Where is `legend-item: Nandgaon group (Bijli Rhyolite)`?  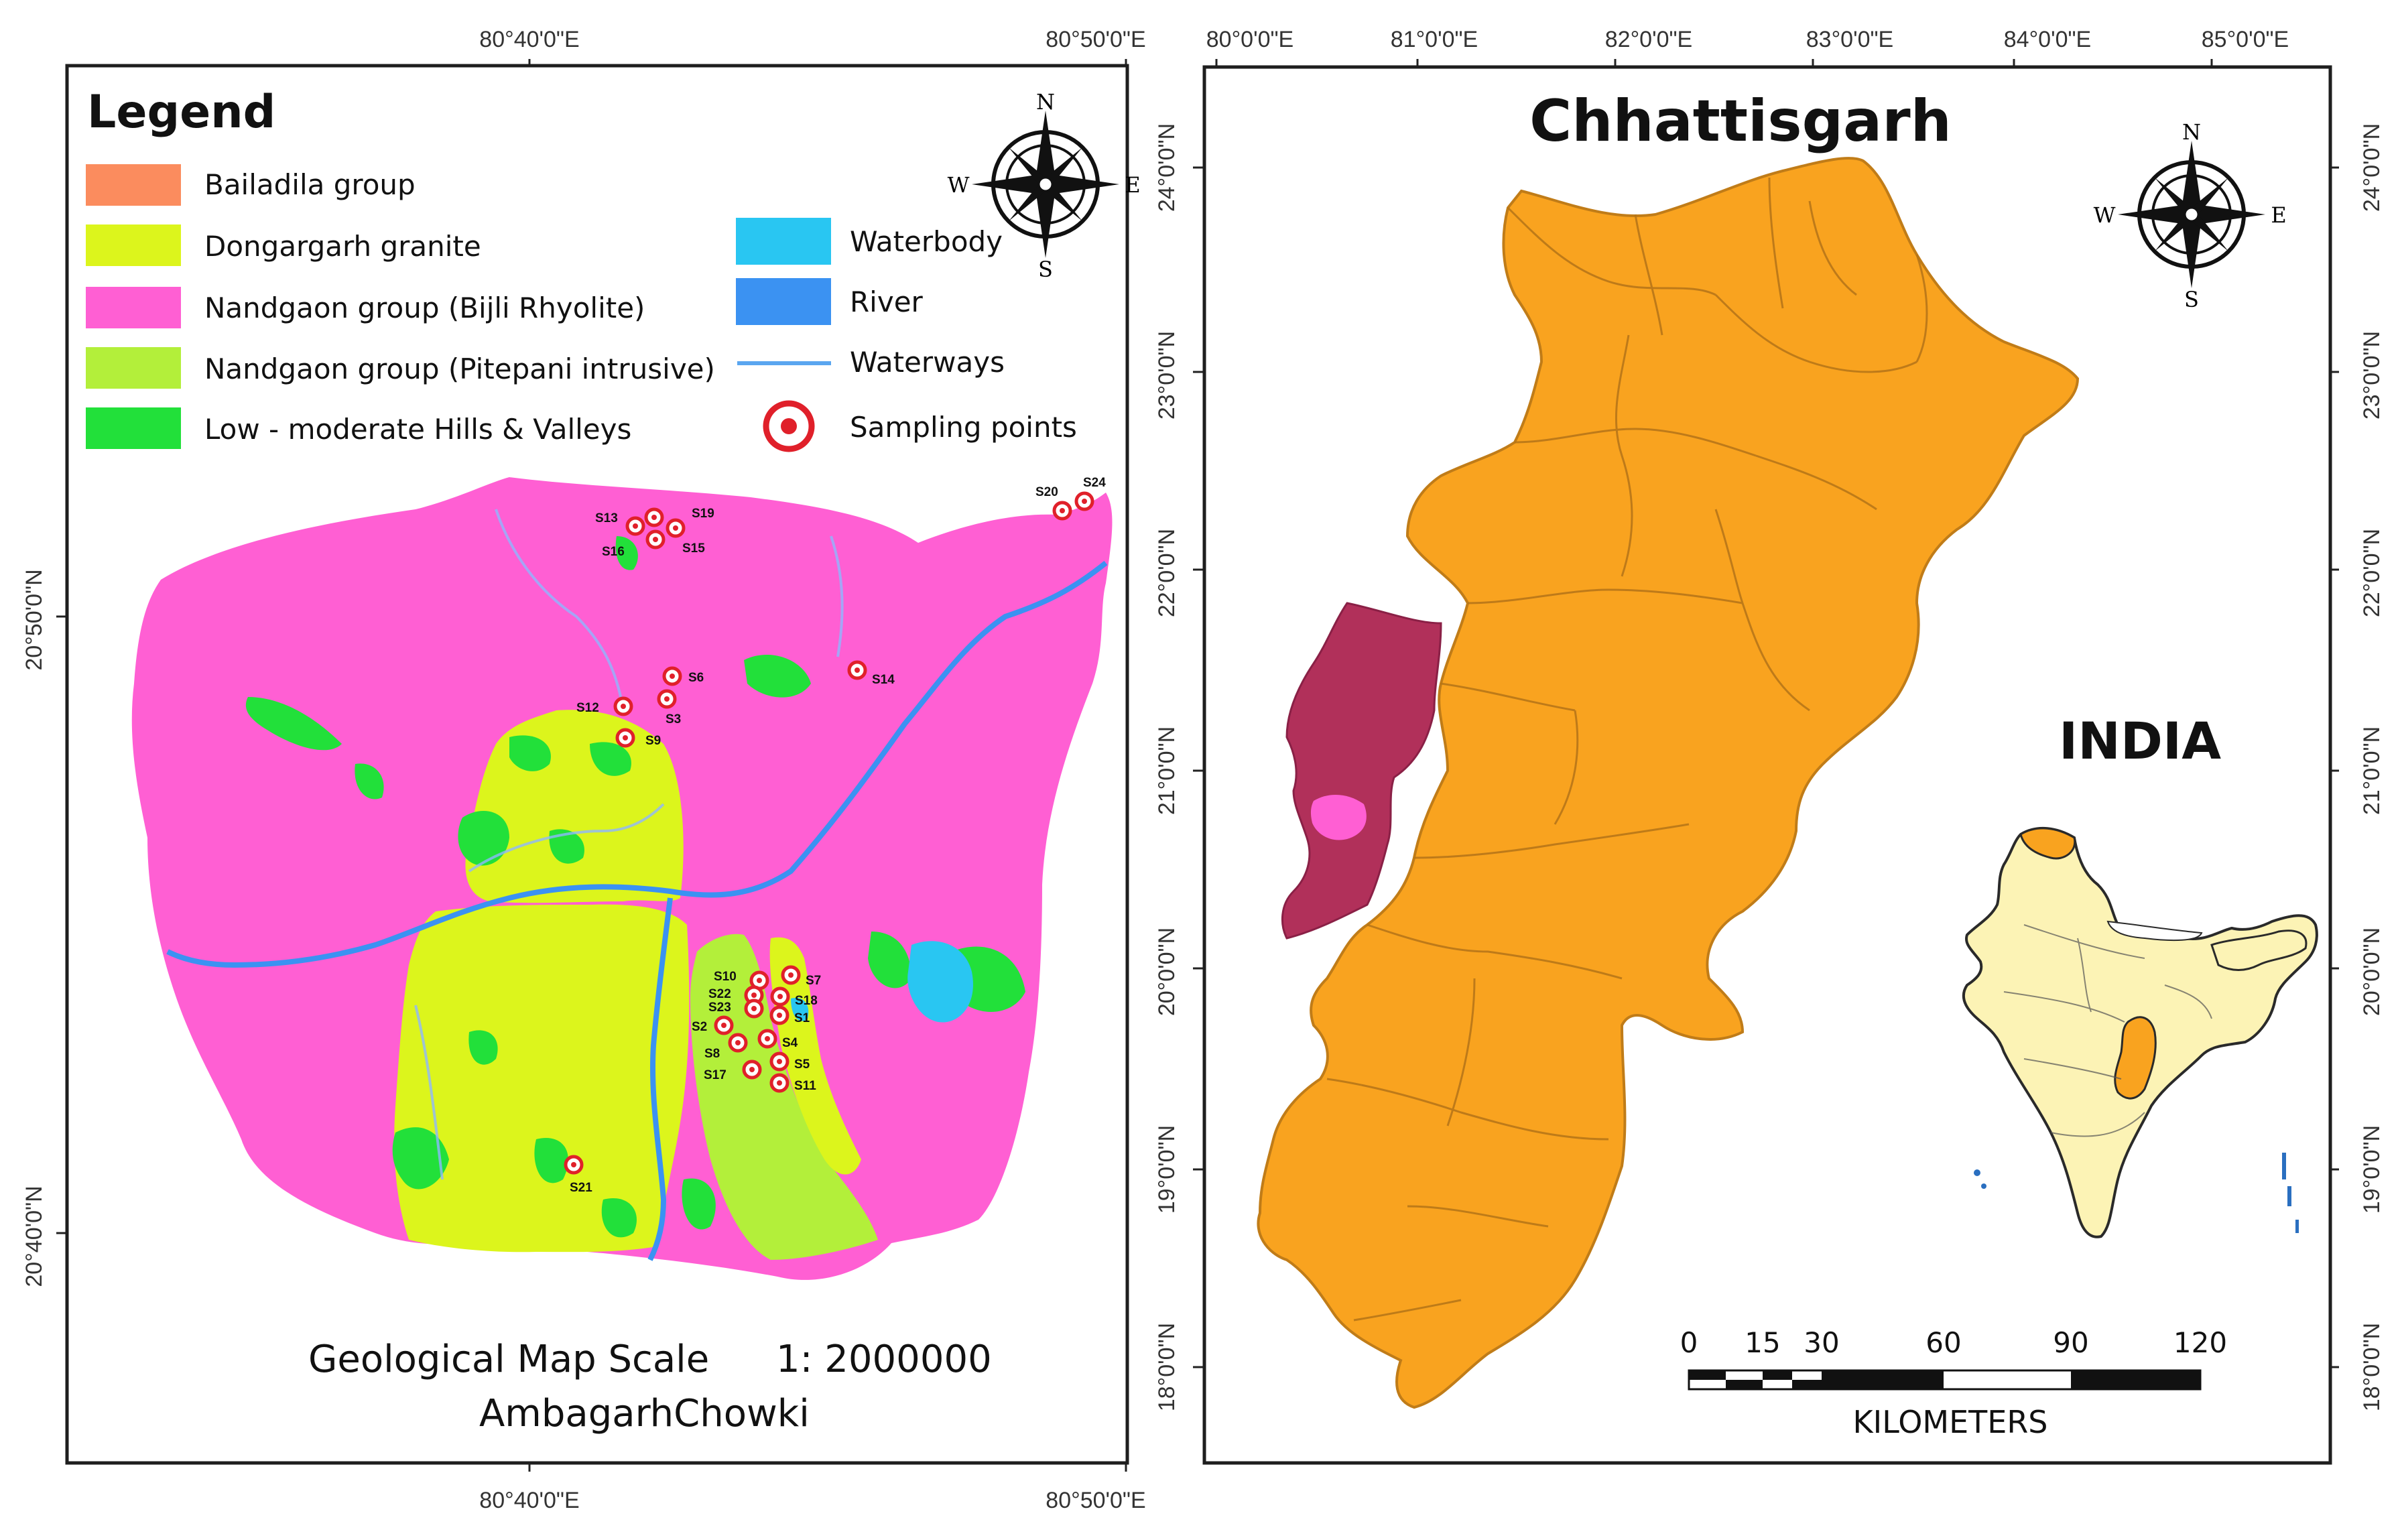
legend-item: Nandgaon group (Bijli Rhyolite) is located at coordinates (366, 308).